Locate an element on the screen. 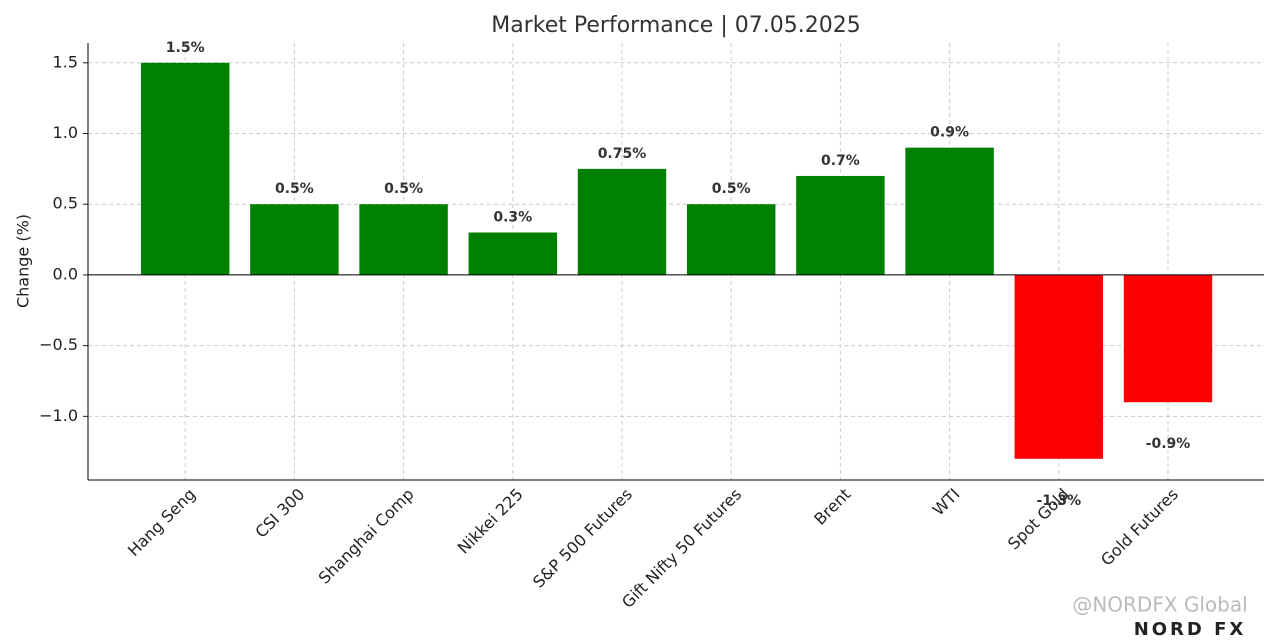  value-label: -0.9% is located at coordinates (1168, 444).